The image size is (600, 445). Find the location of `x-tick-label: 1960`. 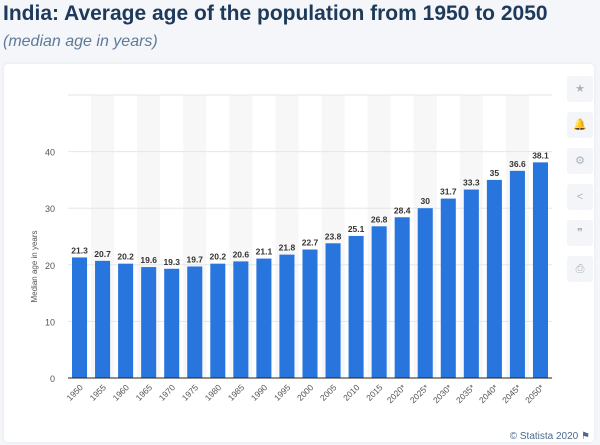

x-tick-label: 1960 is located at coordinates (121, 392).